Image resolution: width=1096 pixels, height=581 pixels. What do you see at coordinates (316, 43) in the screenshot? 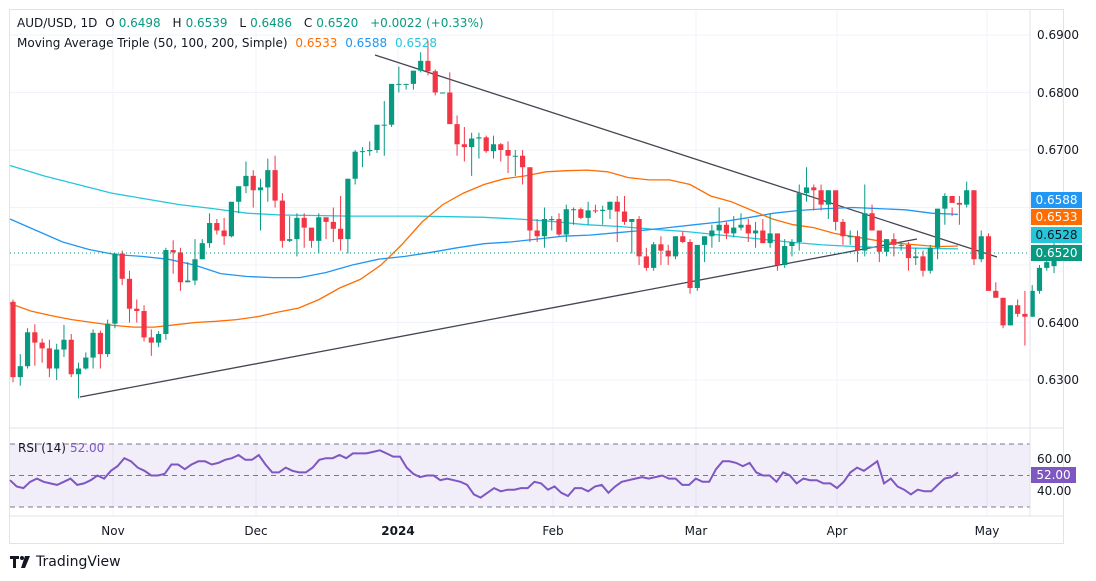
I see `ma50-value: 0.6533` at bounding box center [316, 43].